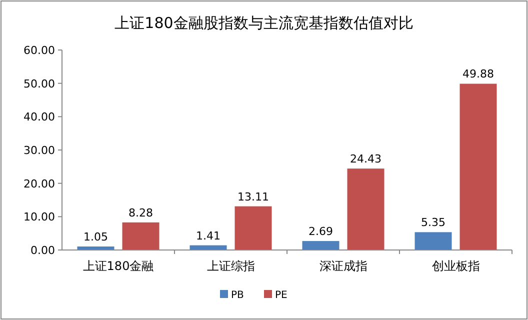  I want to click on data-label: 2.69, so click(320, 231).